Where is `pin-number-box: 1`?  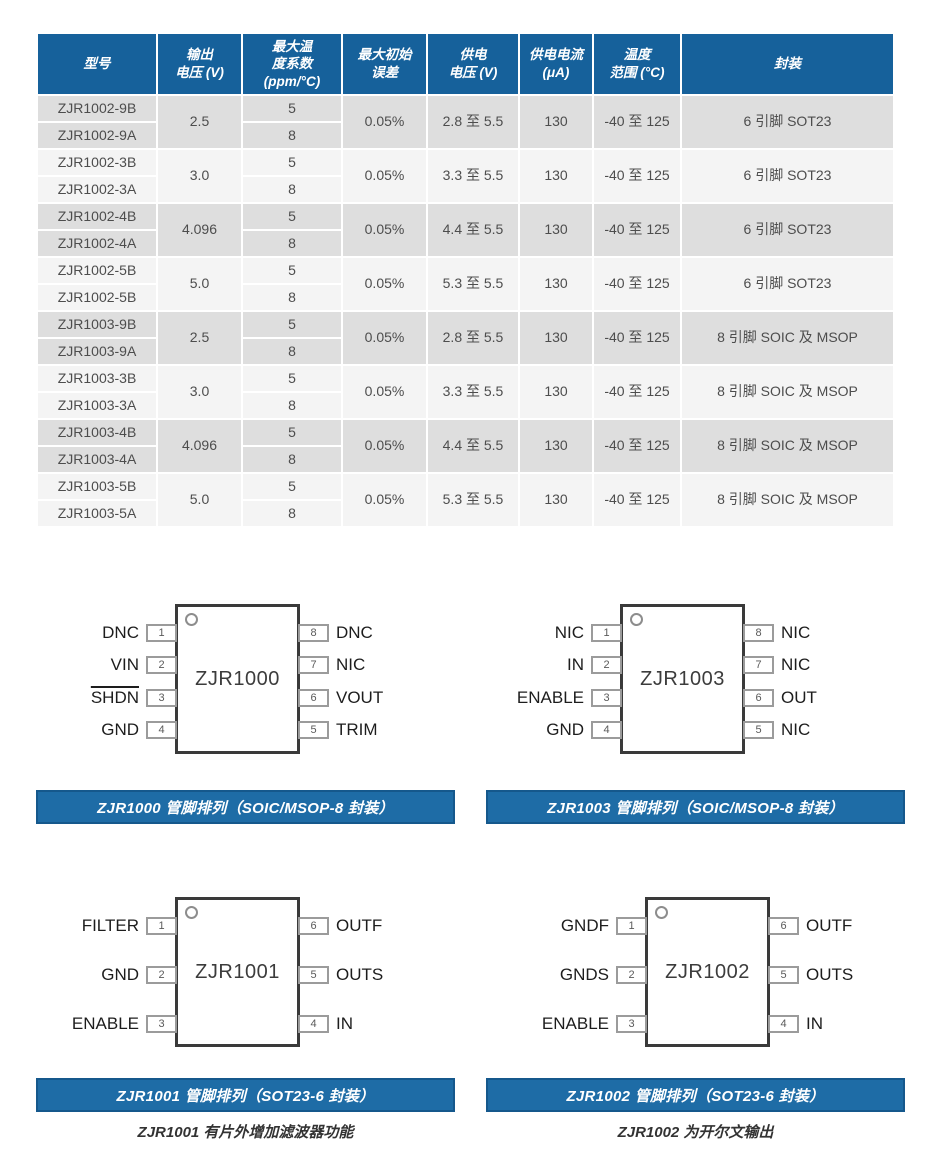 pin-number-box: 1 is located at coordinates (161, 925).